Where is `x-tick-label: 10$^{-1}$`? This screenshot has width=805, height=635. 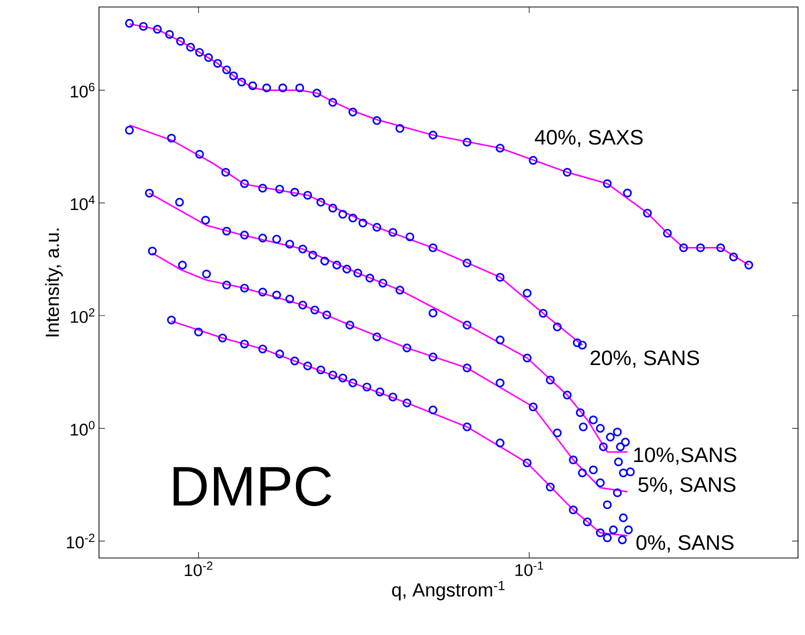
x-tick-label: 10$^{-1}$ is located at coordinates (530, 569).